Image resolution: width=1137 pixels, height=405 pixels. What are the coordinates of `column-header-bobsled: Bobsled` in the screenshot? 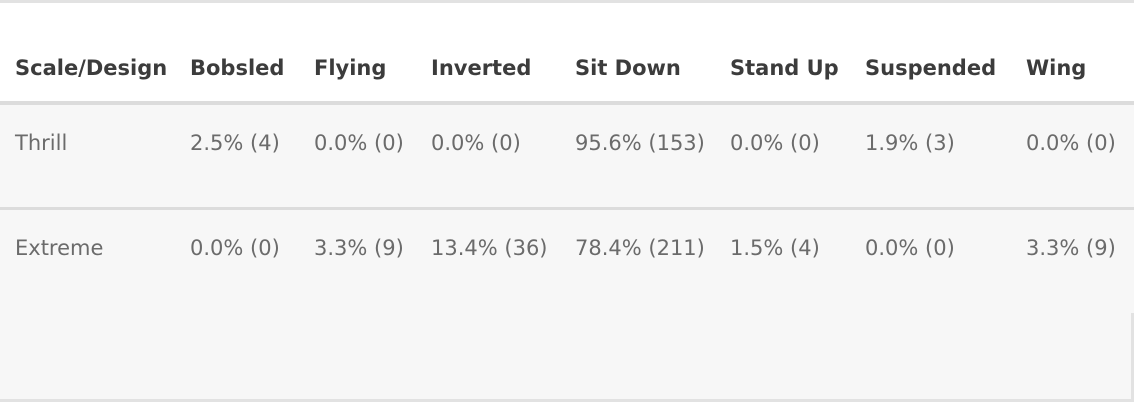 It's located at (244, 54).